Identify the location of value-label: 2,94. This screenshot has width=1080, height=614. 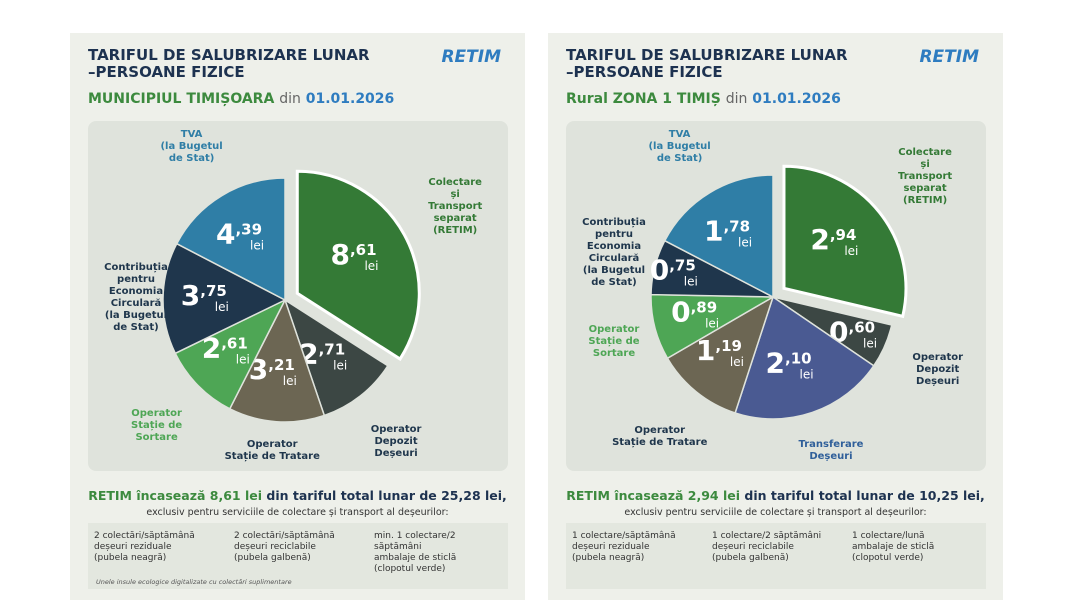
(833, 239).